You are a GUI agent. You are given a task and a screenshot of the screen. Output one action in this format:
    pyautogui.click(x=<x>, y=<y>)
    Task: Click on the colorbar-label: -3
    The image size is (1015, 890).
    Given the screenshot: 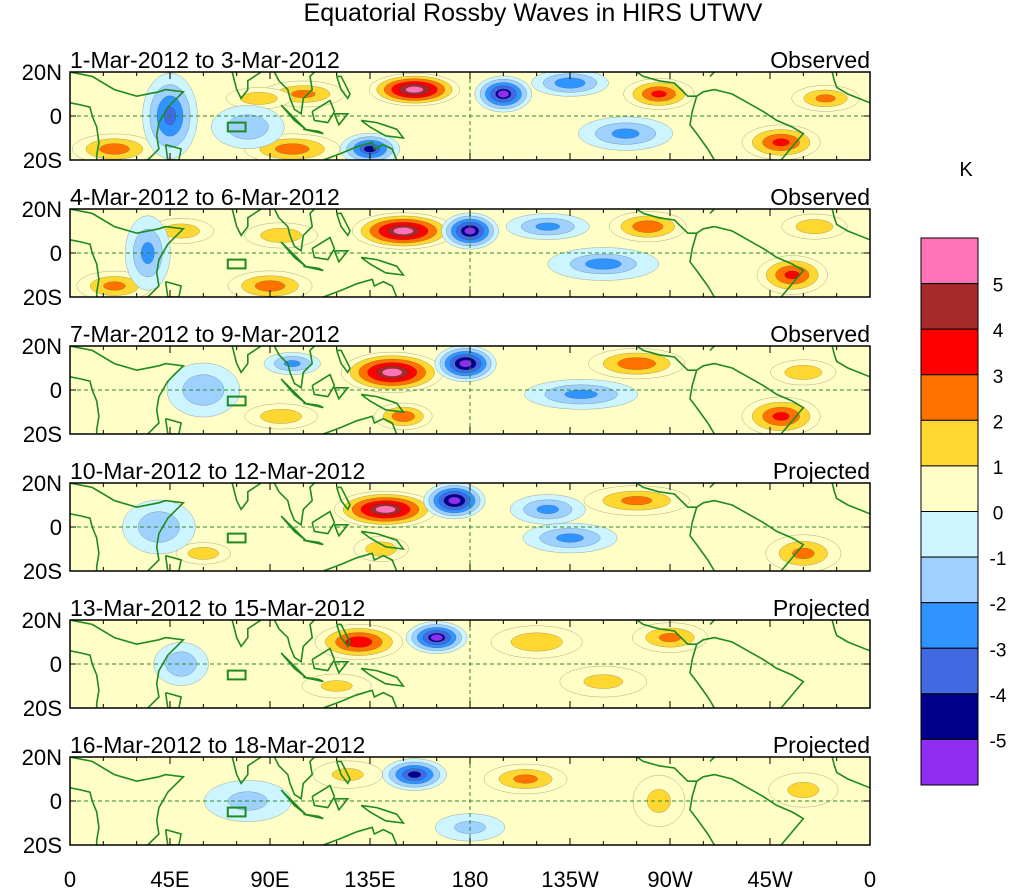 What is the action you would take?
    pyautogui.click(x=998, y=650)
    